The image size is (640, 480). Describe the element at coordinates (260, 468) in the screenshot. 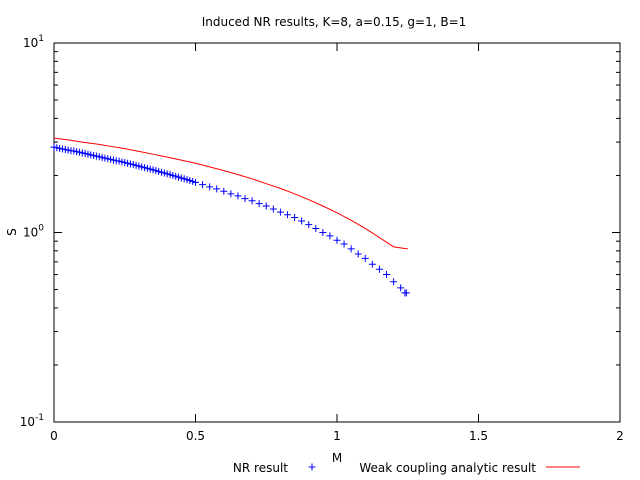

I see `legend-label-nr-result: NR result` at that location.